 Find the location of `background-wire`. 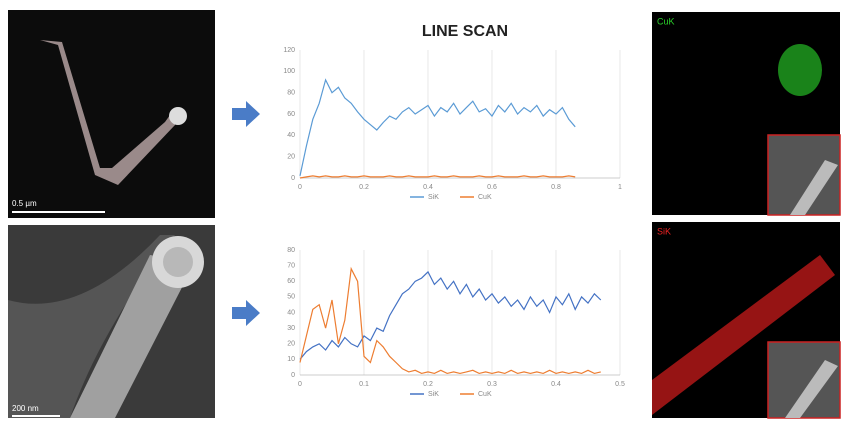

background-wire is located at coordinates (91, 326).